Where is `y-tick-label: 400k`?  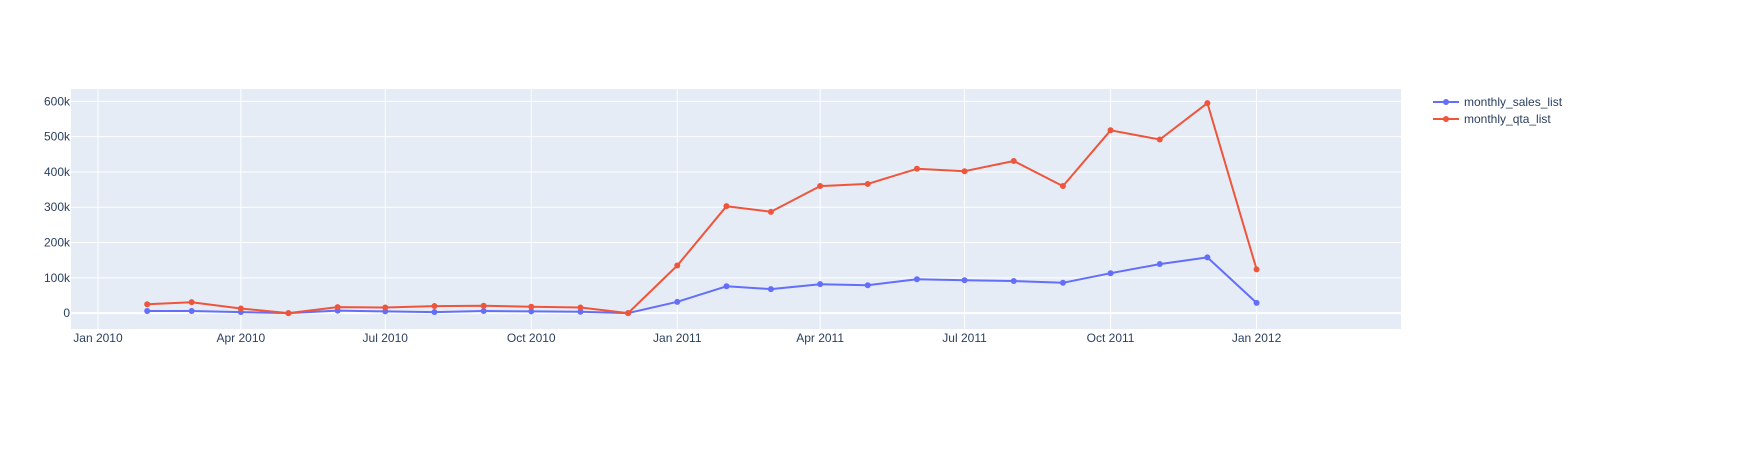 y-tick-label: 400k is located at coordinates (57, 172).